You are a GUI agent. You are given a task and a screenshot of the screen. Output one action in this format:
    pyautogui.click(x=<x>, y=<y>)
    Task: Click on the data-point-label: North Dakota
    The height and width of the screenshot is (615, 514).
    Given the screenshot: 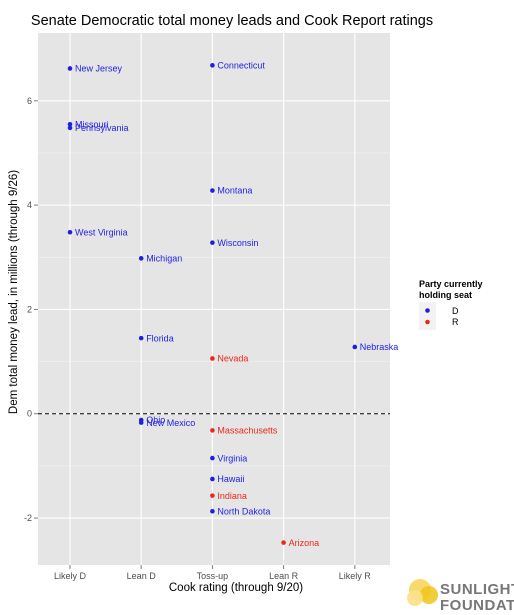 What is the action you would take?
    pyautogui.click(x=243, y=511)
    